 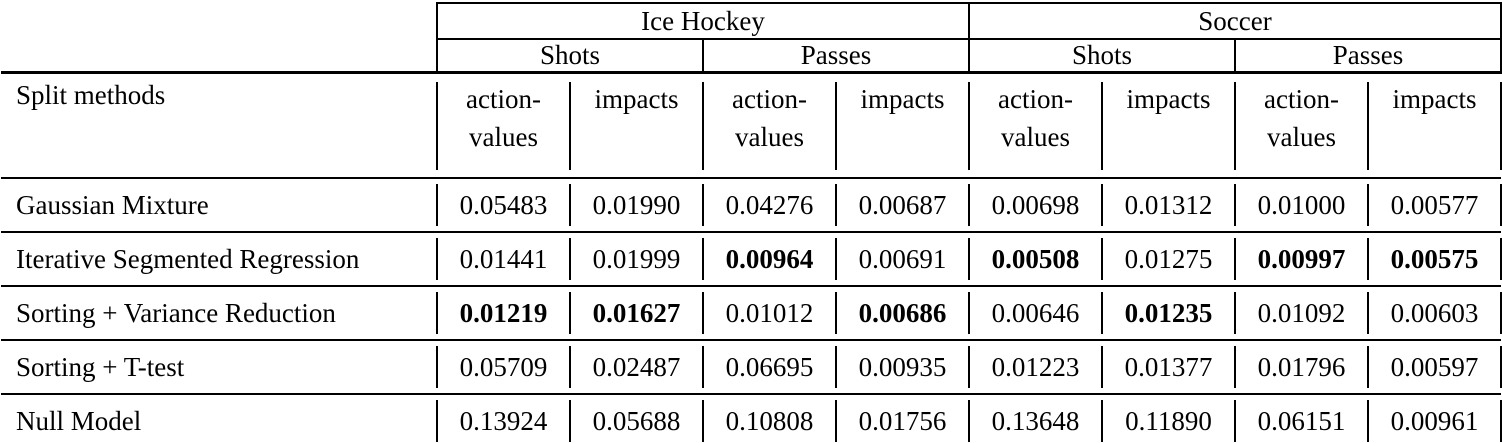 What do you see at coordinates (1168, 420) in the screenshot?
I see `value: 0.11890` at bounding box center [1168, 420].